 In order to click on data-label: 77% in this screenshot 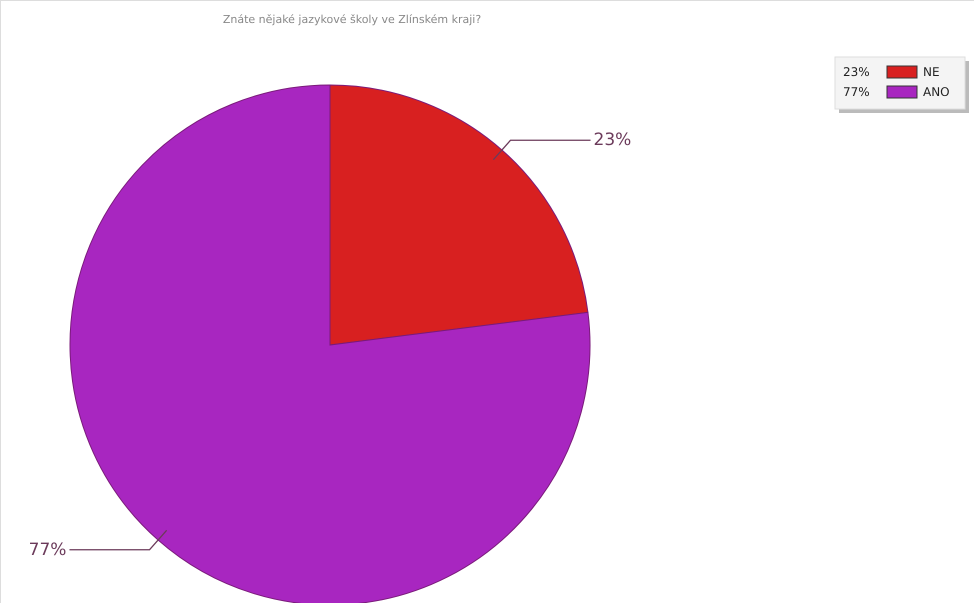, I will do `click(47, 550)`.